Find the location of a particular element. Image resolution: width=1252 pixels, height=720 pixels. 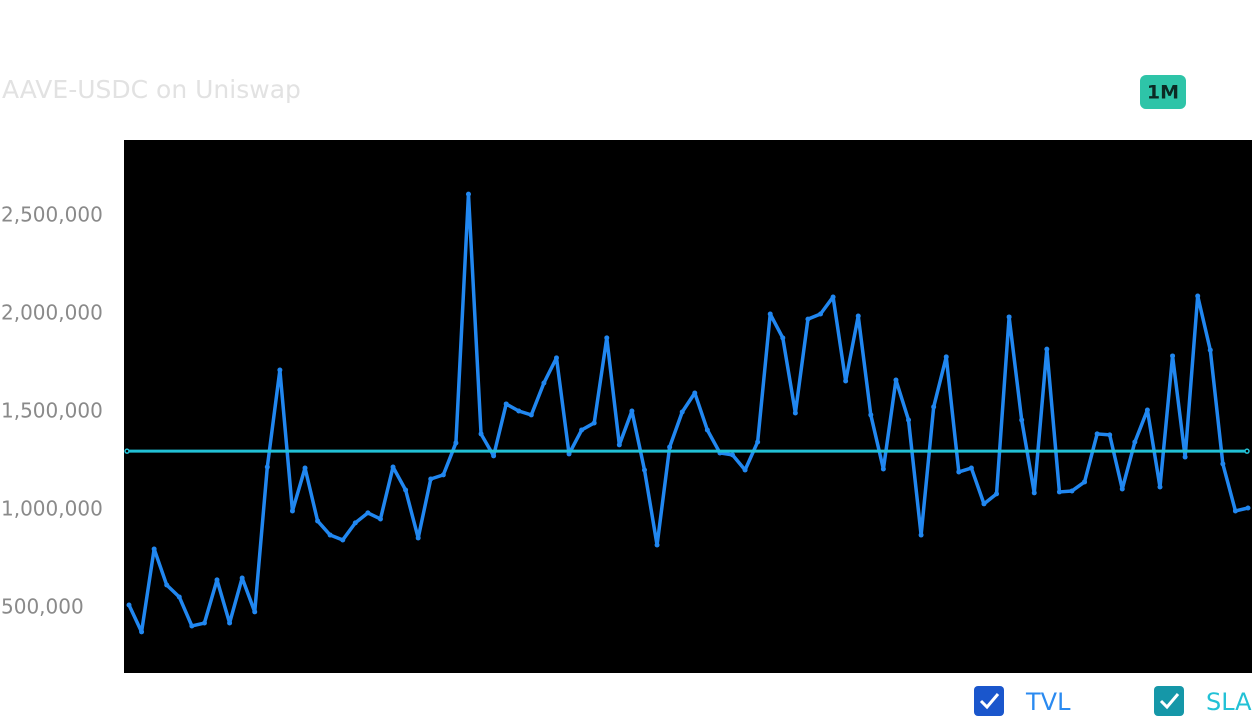

range-button: 1M is located at coordinates (1163, 92).